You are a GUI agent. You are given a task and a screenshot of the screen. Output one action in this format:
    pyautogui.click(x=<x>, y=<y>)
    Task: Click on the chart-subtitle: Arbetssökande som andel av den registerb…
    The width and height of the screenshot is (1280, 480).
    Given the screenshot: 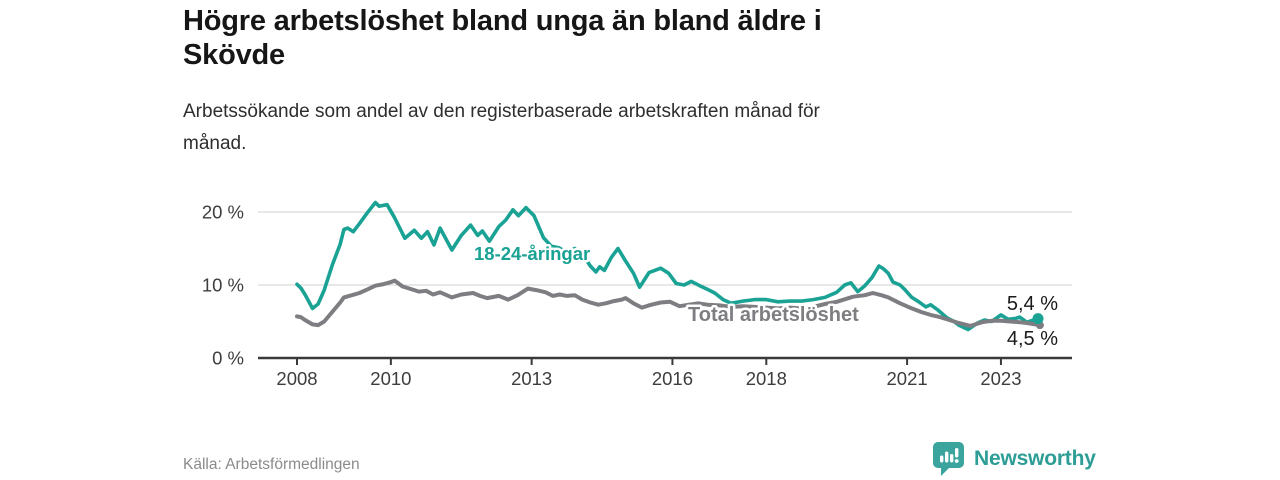 What is the action you would take?
    pyautogui.click(x=608, y=128)
    